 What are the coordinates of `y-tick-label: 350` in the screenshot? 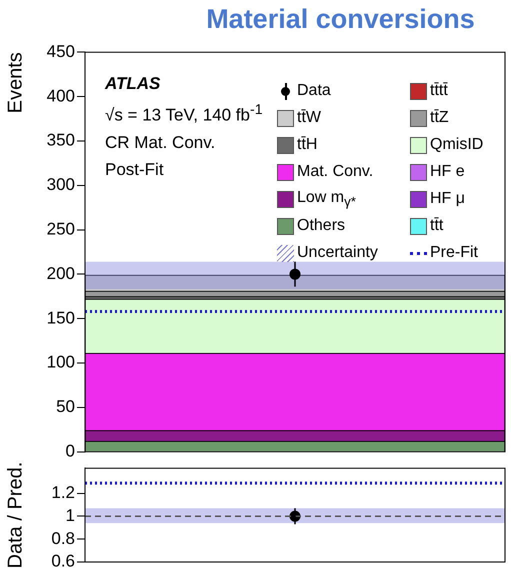 It's located at (60, 140).